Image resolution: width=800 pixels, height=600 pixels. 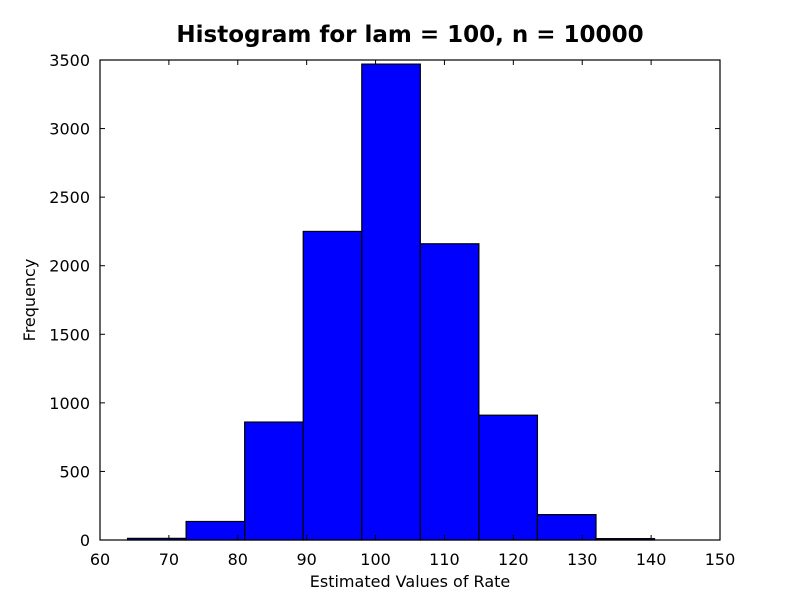 What do you see at coordinates (69, 403) in the screenshot?
I see `y-tick-label: 1000` at bounding box center [69, 403].